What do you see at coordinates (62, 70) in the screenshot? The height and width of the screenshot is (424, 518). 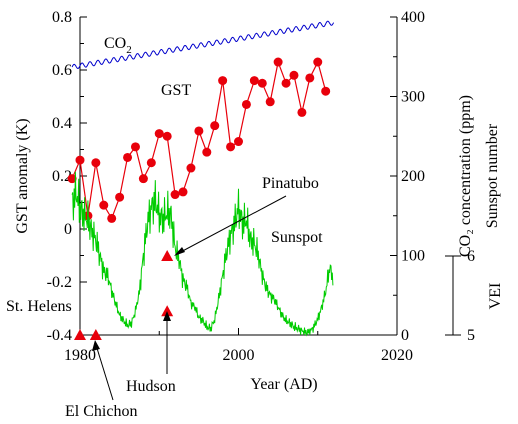 I see `y-left-tick-label: 0.6` at bounding box center [62, 70].